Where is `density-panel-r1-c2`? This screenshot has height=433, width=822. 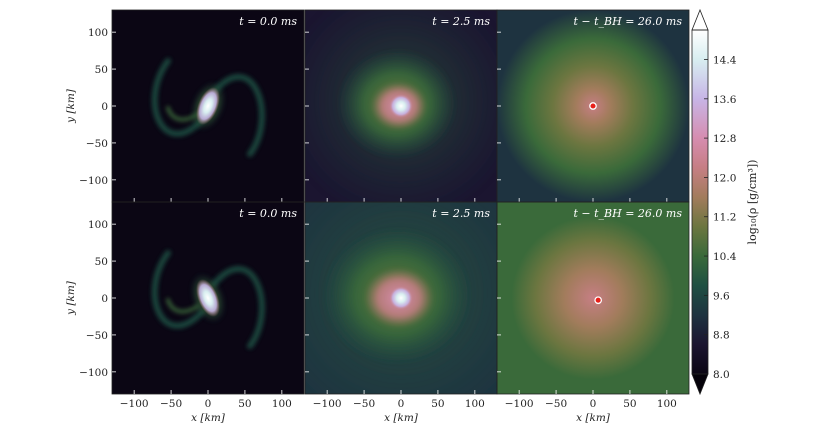 density-panel-r1-c2 is located at coordinates (593, 298).